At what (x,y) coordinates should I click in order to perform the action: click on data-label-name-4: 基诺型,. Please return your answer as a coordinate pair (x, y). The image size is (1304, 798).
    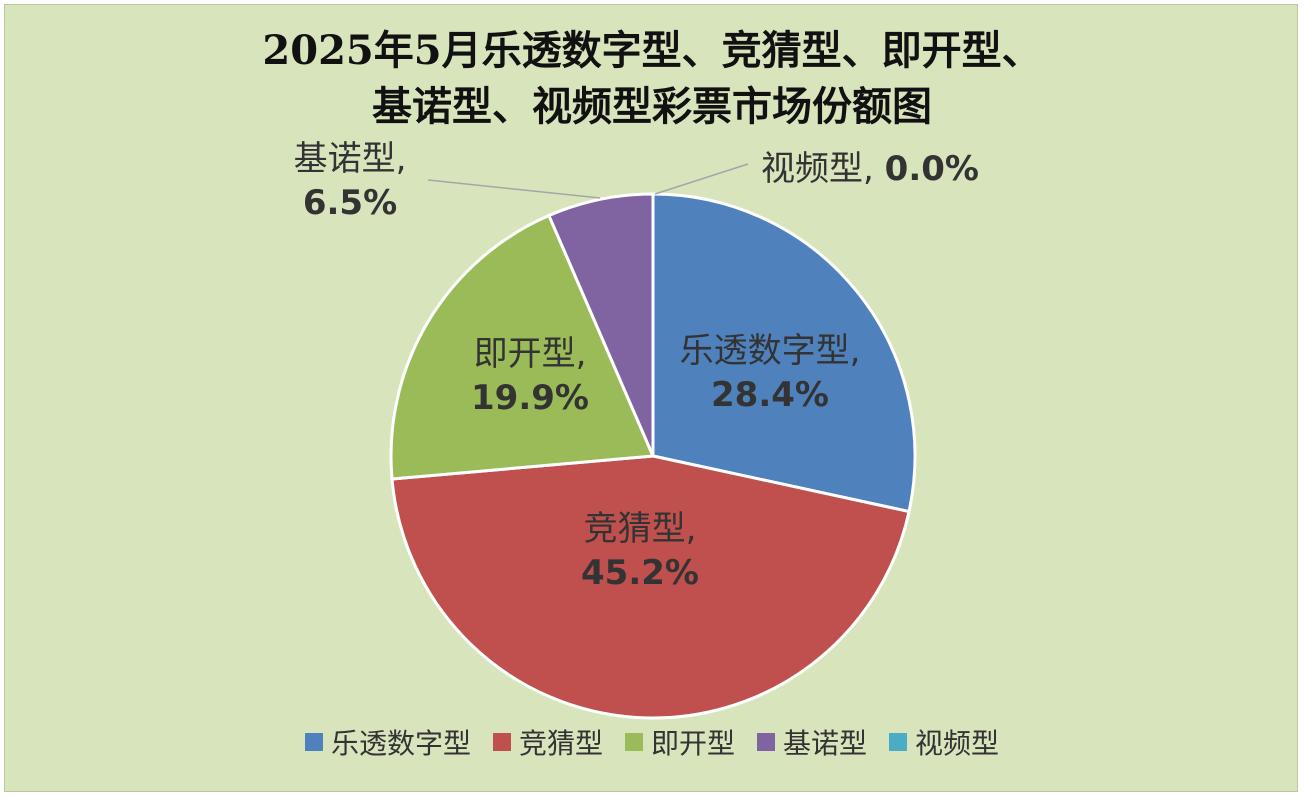
    Looking at the image, I should click on (350, 159).